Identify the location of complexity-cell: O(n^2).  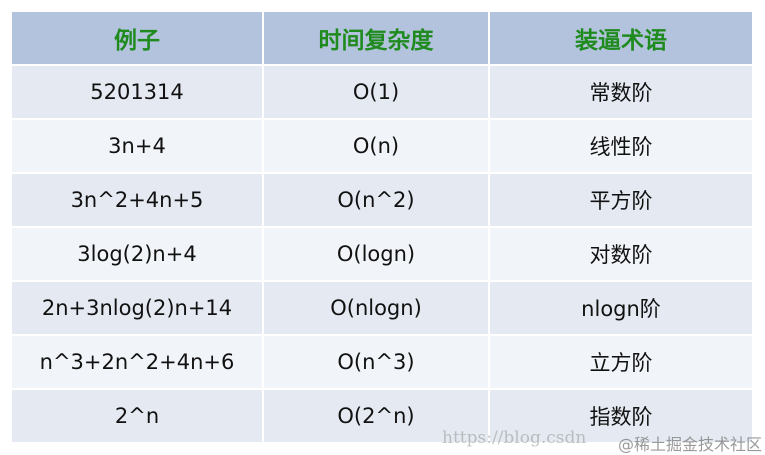
(376, 200).